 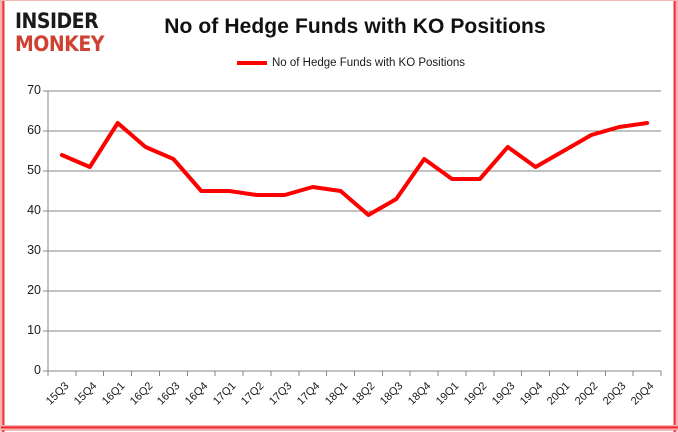 I want to click on frame-edge-right, so click(x=675, y=216).